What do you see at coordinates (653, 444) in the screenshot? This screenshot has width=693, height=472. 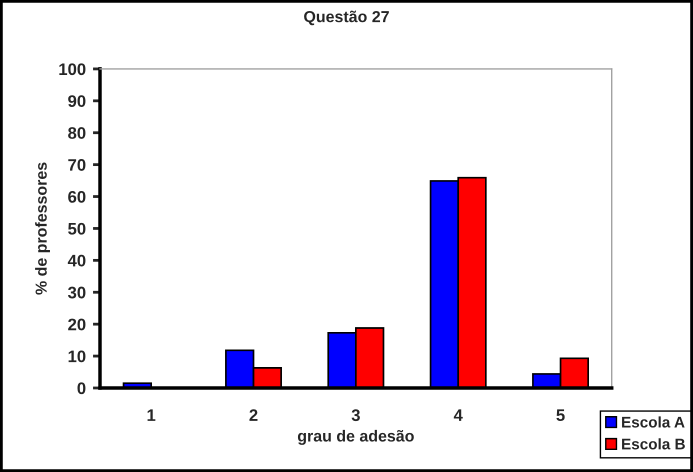 I see `legend-label: Escola B` at bounding box center [653, 444].